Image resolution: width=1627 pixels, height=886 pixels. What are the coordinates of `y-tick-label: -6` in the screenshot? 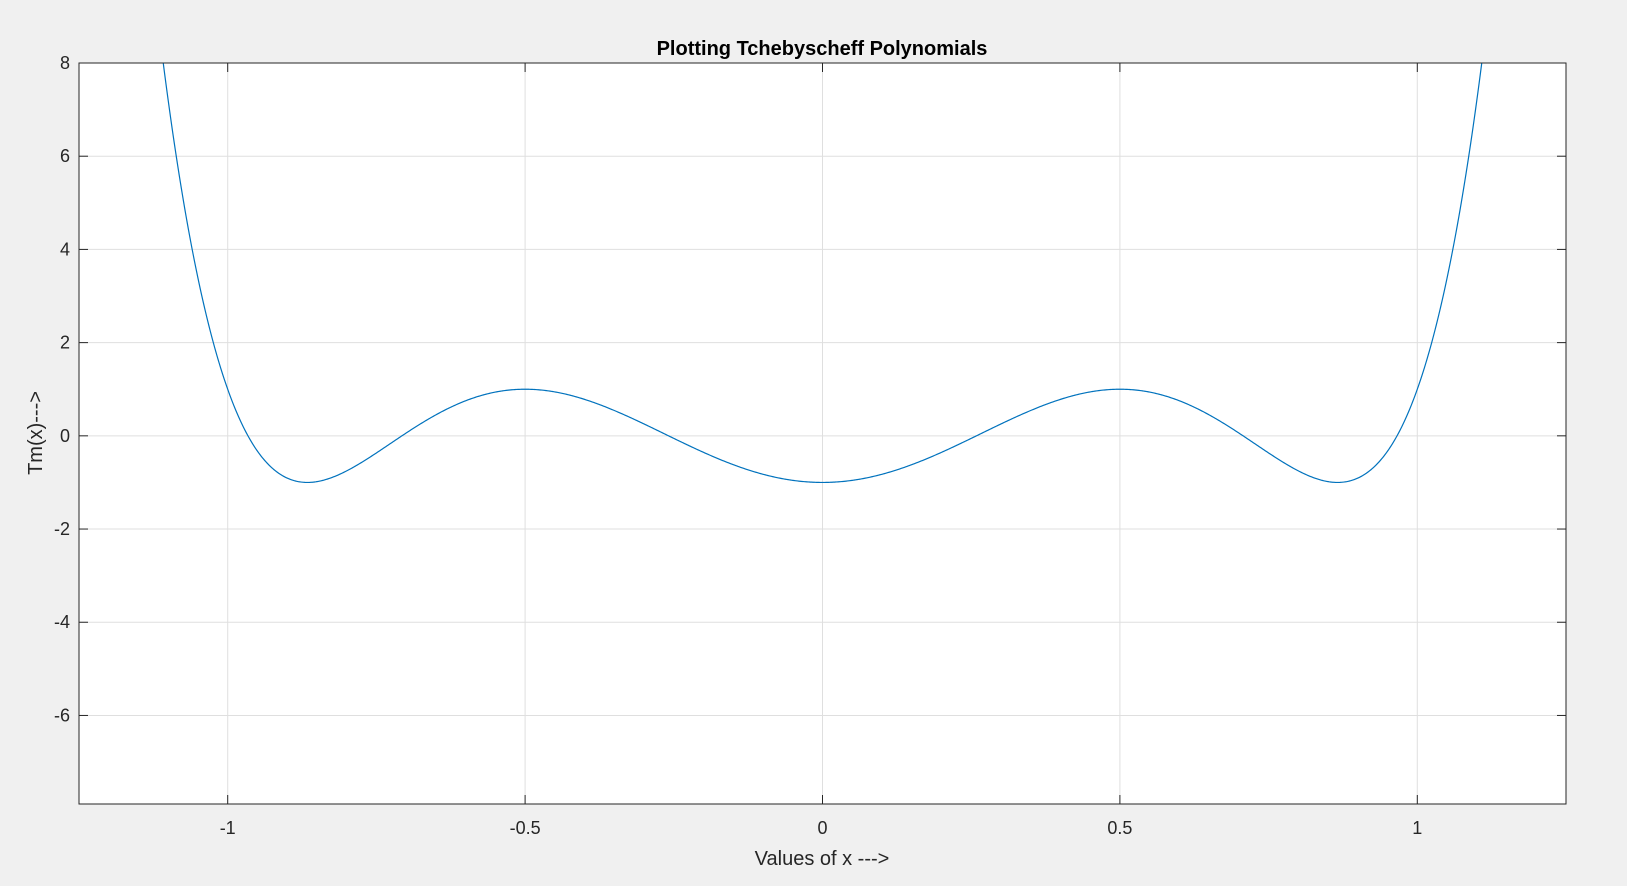 It's located at (62, 715).